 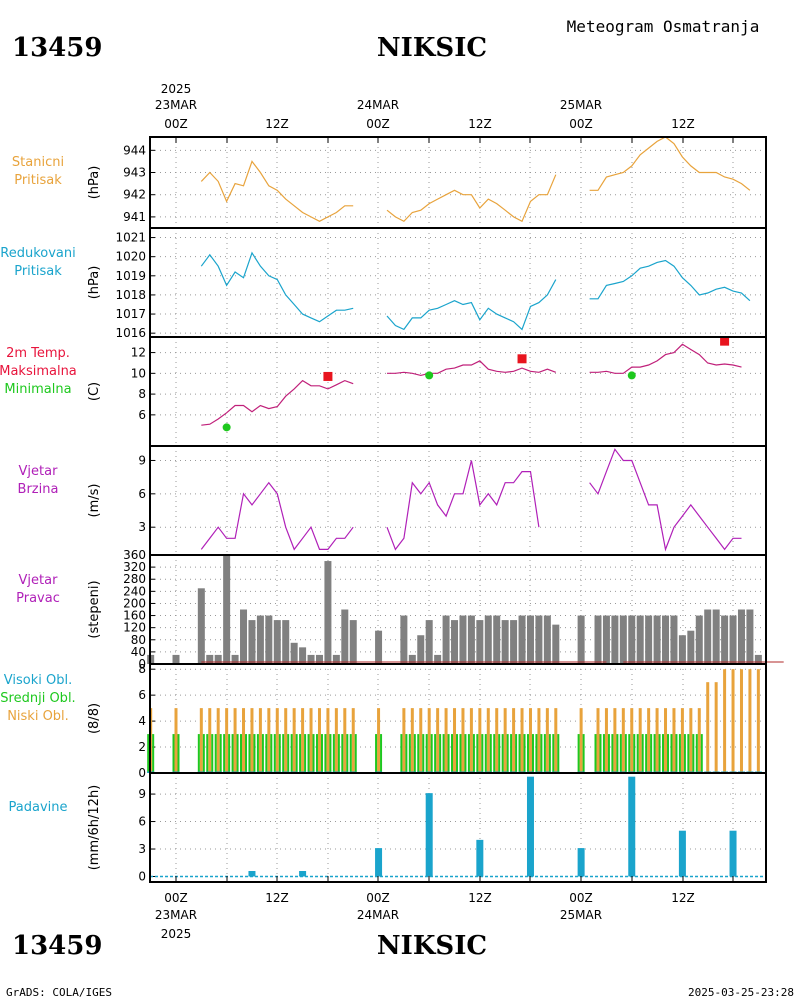 What do you see at coordinates (142, 721) in the screenshot?
I see `y-tick-label: 4` at bounding box center [142, 721].